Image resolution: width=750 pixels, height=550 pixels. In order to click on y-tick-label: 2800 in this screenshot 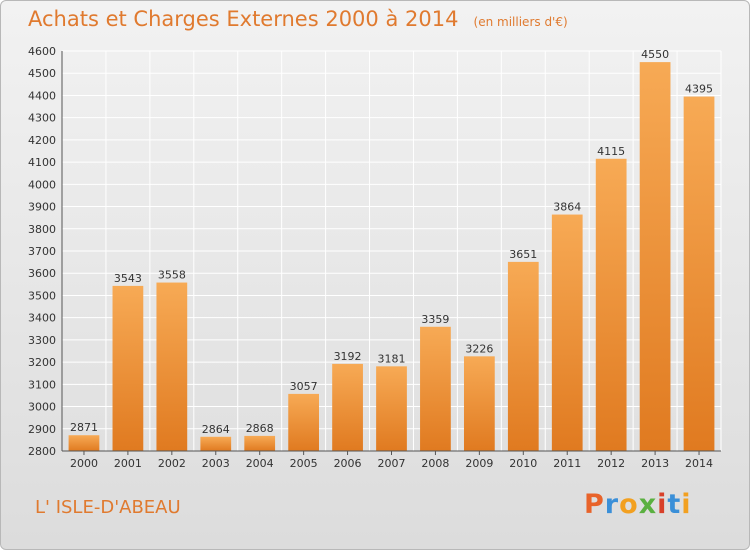, I will do `click(42, 451)`.